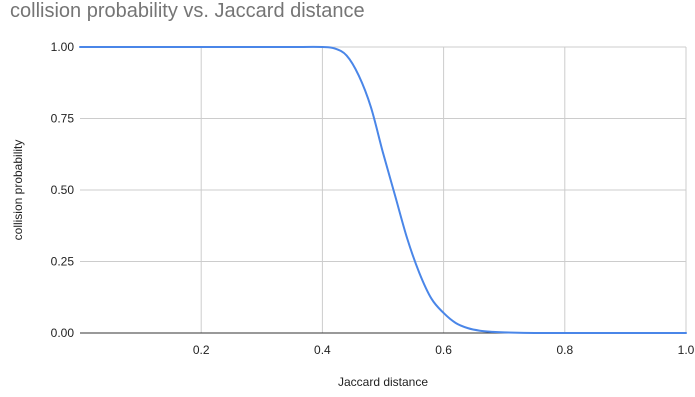  Describe the element at coordinates (686, 350) in the screenshot. I see `x-tick-label-4: 1.0` at that location.